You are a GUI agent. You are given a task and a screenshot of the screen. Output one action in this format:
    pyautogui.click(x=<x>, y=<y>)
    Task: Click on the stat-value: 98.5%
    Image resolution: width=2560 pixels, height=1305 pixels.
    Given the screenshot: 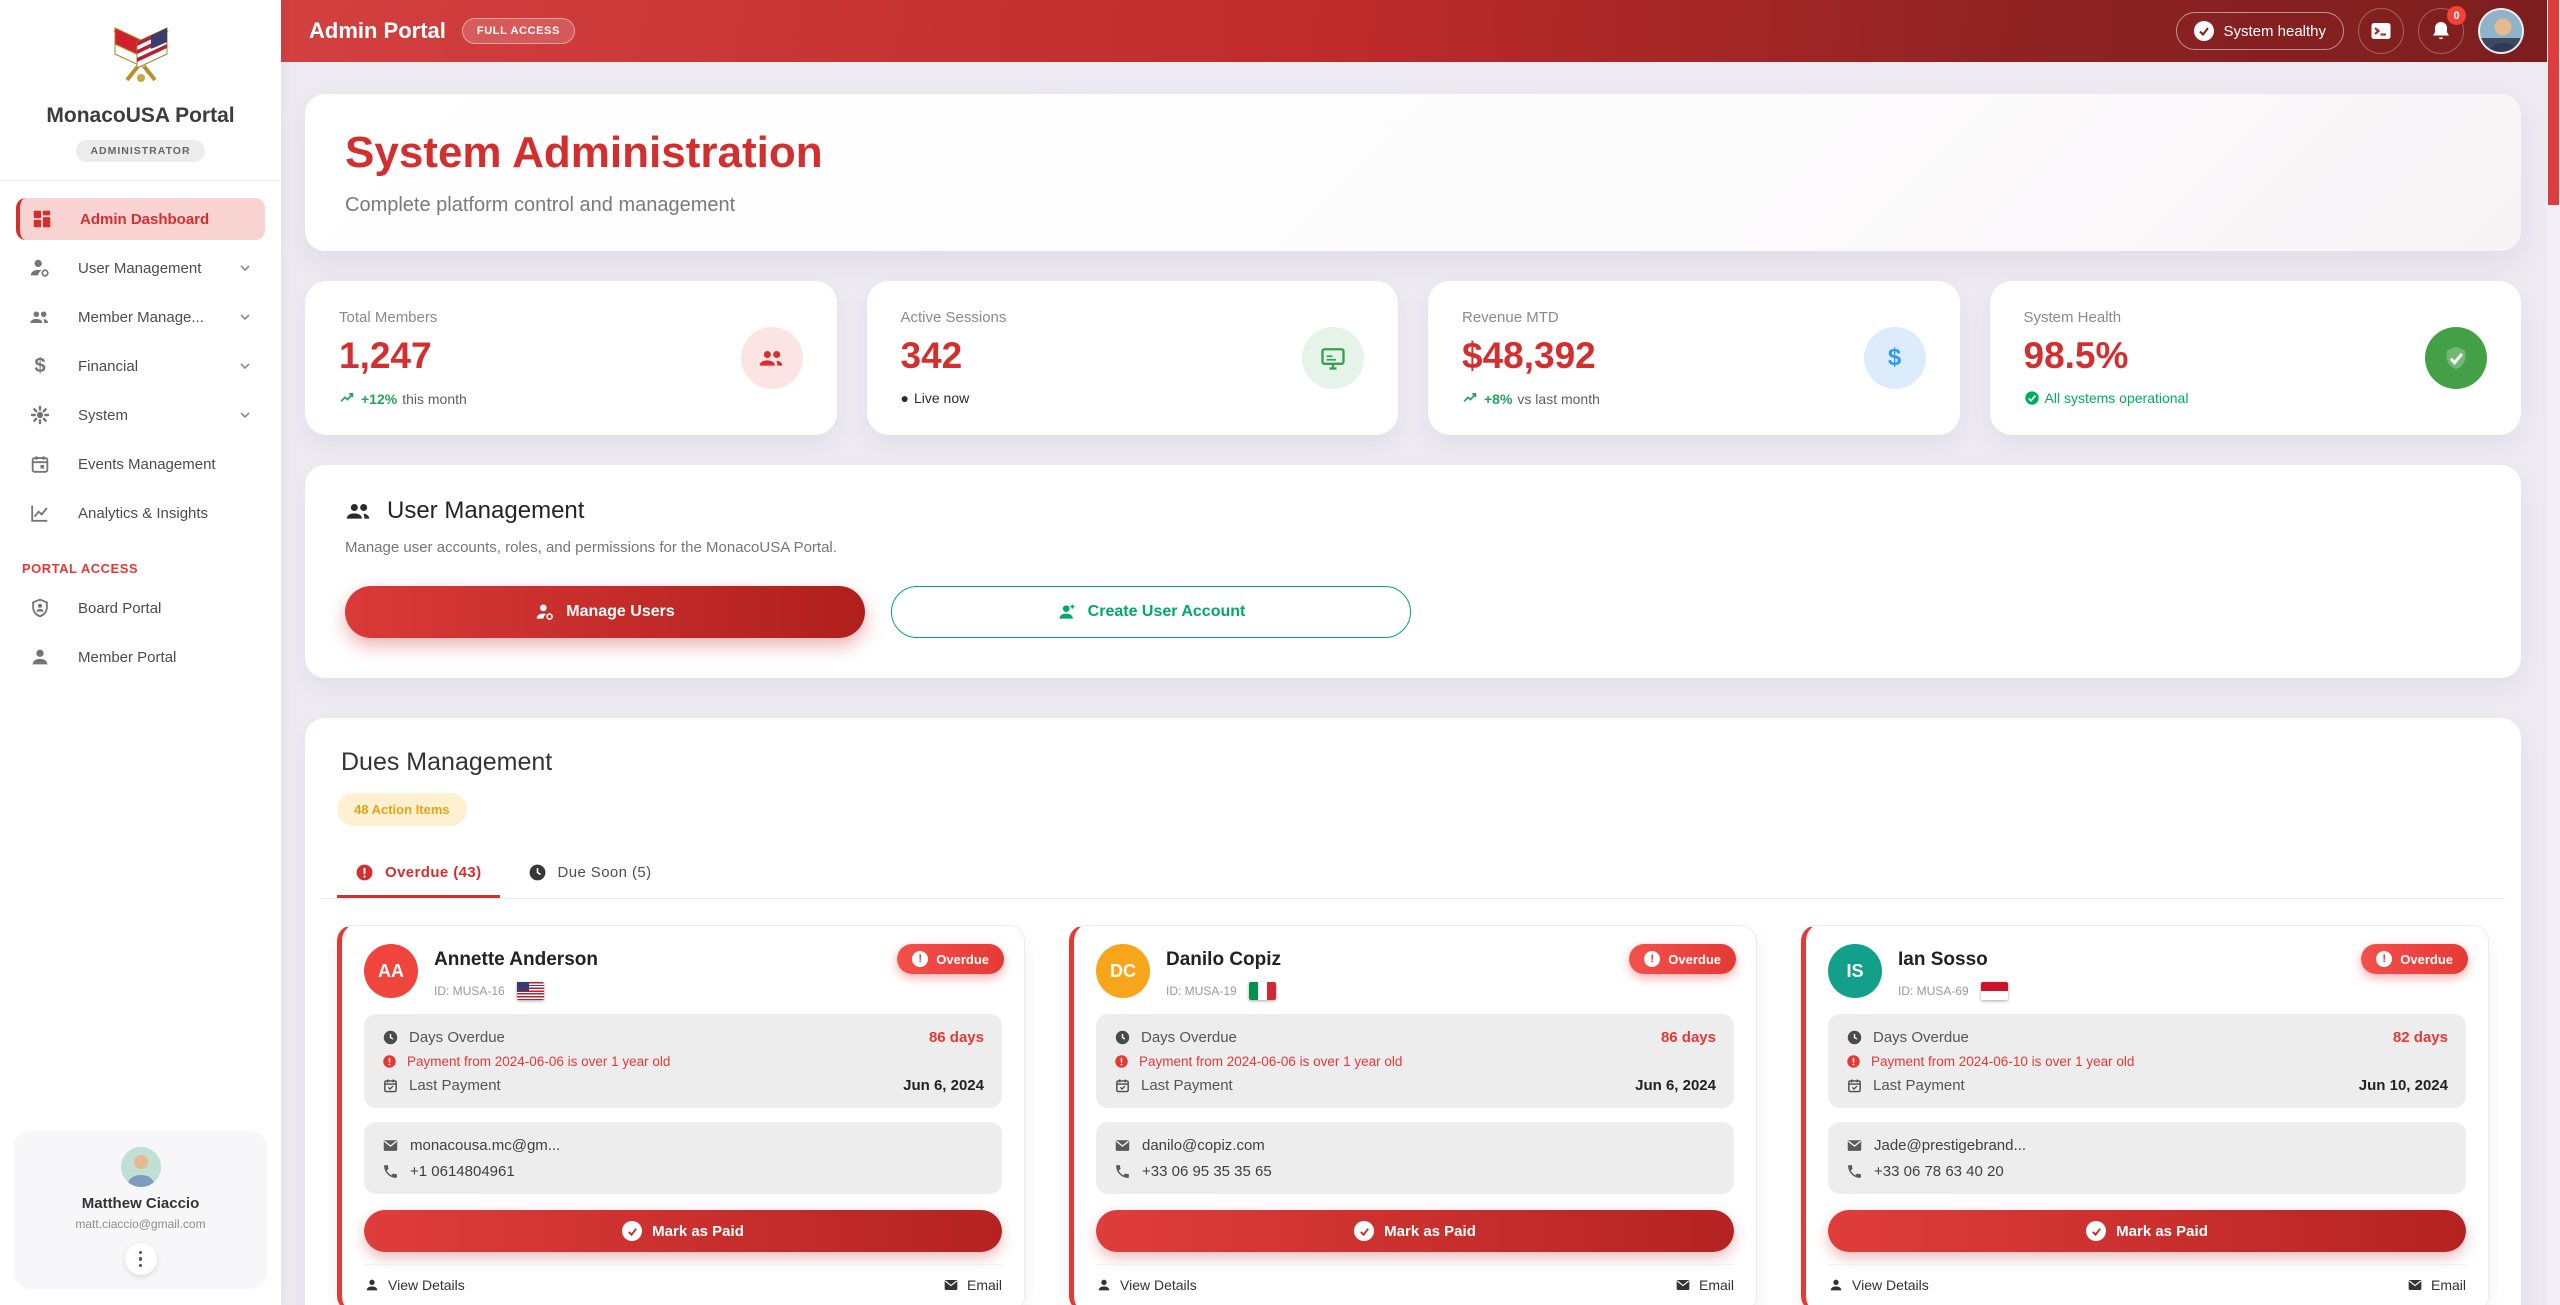 What is the action you would take?
    pyautogui.click(x=2076, y=355)
    